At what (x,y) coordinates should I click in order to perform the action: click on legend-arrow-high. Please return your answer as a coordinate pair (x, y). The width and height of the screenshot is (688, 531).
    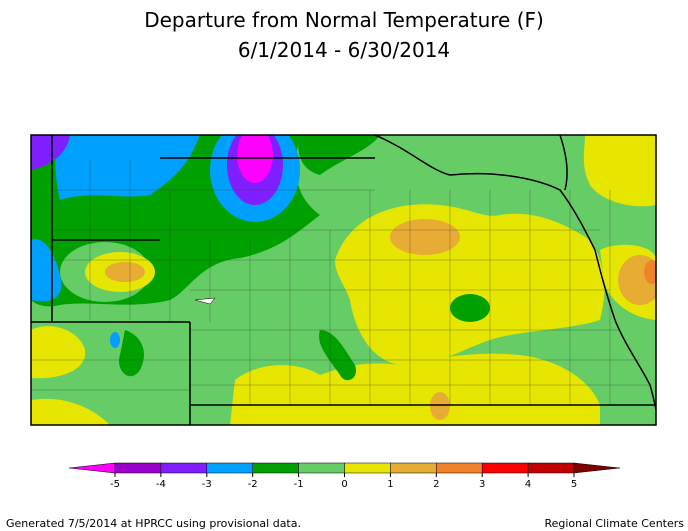
    Looking at the image, I should click on (596, 468).